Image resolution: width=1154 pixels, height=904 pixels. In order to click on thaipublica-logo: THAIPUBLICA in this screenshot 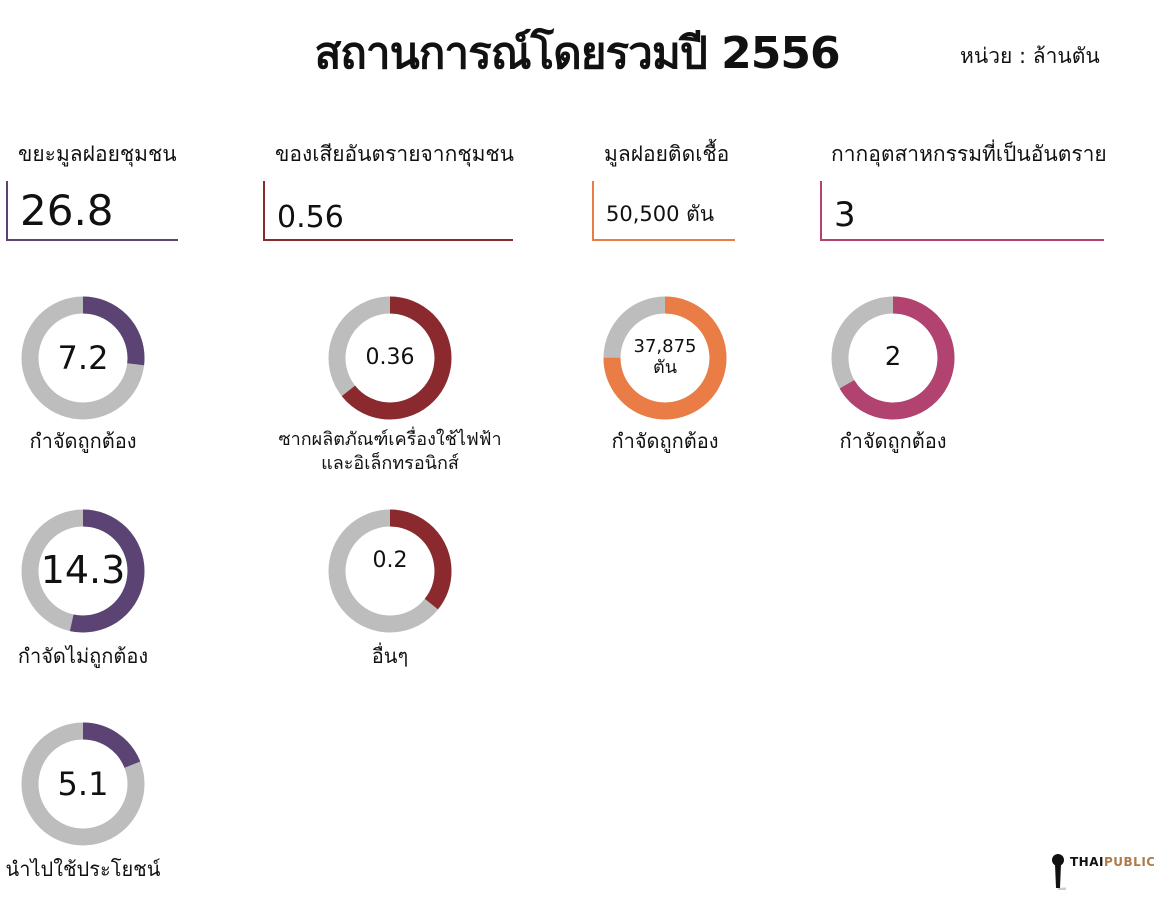, I will do `click(1102, 872)`.